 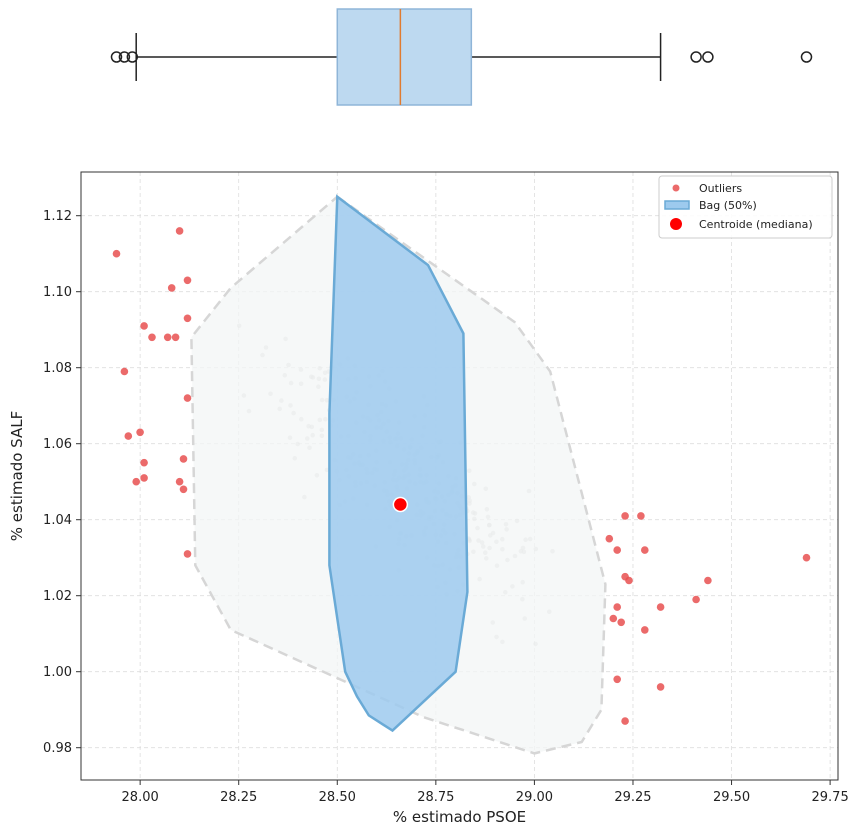 I want to click on x-tick-label: 28.50, so click(x=337, y=797).